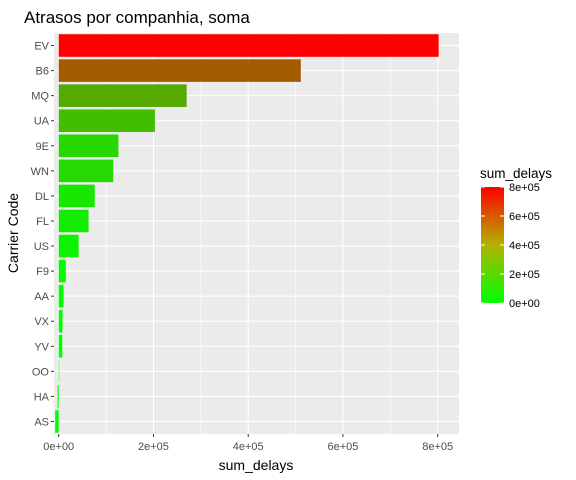 Image resolution: width=576 pixels, height=480 pixels. I want to click on y-tick-label: VX, so click(41, 322).